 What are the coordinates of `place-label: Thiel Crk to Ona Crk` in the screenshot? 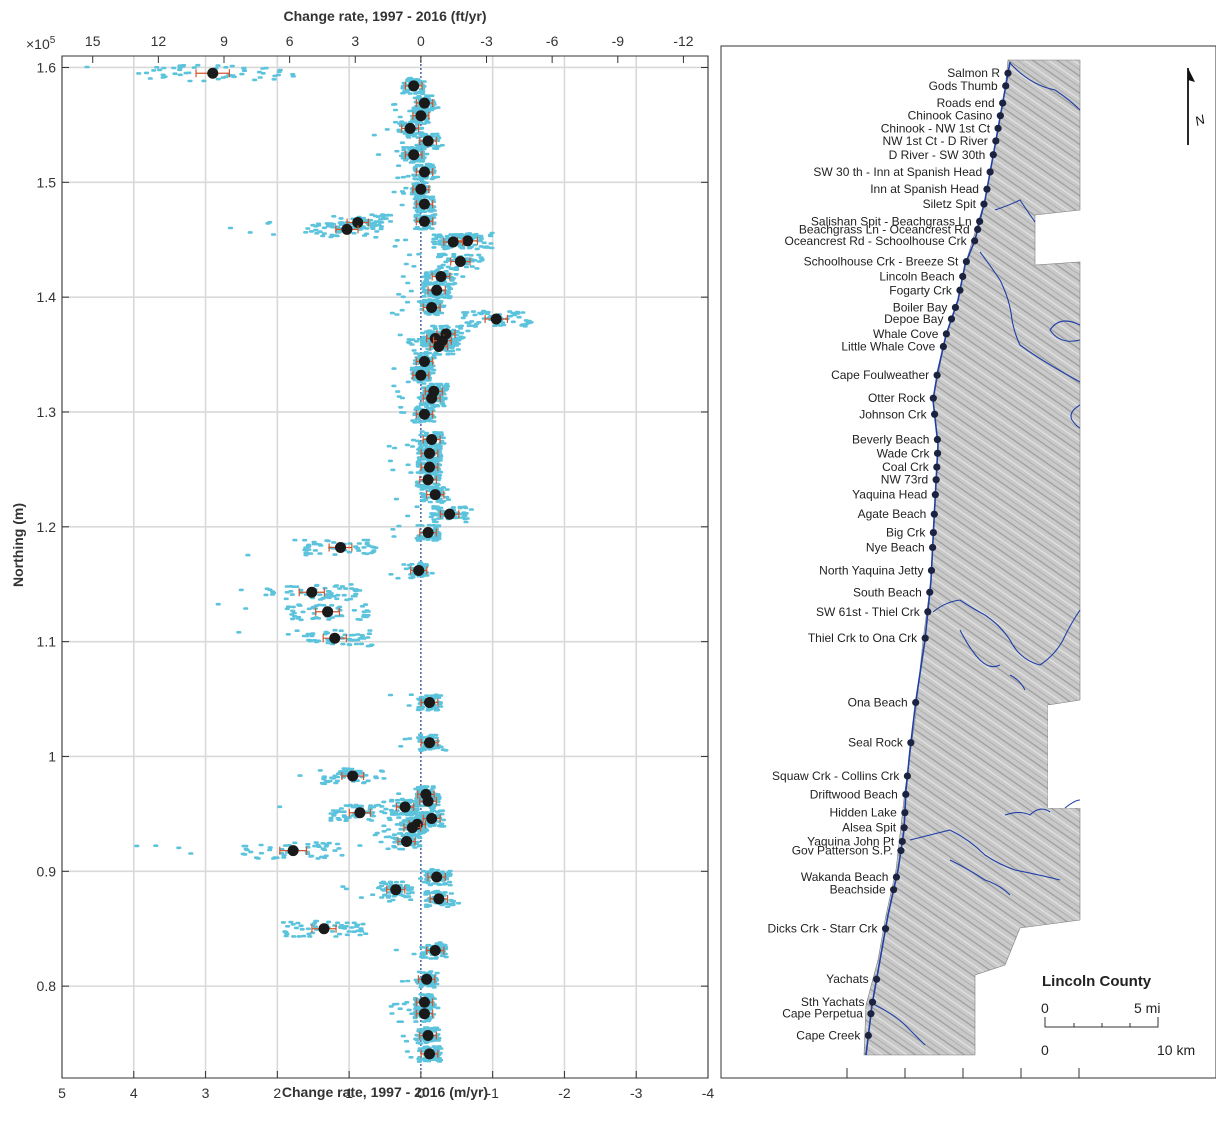 It's located at (863, 638).